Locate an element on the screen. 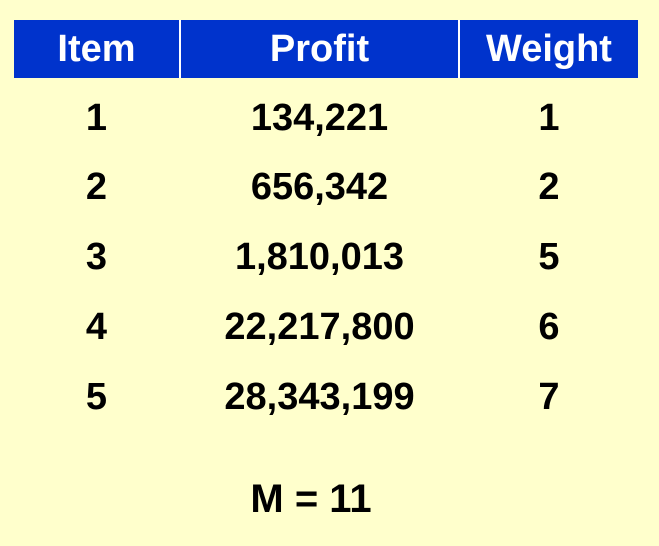 This screenshot has height=546, width=659. table-row: 4 22,217,800 6 is located at coordinates (326, 327).